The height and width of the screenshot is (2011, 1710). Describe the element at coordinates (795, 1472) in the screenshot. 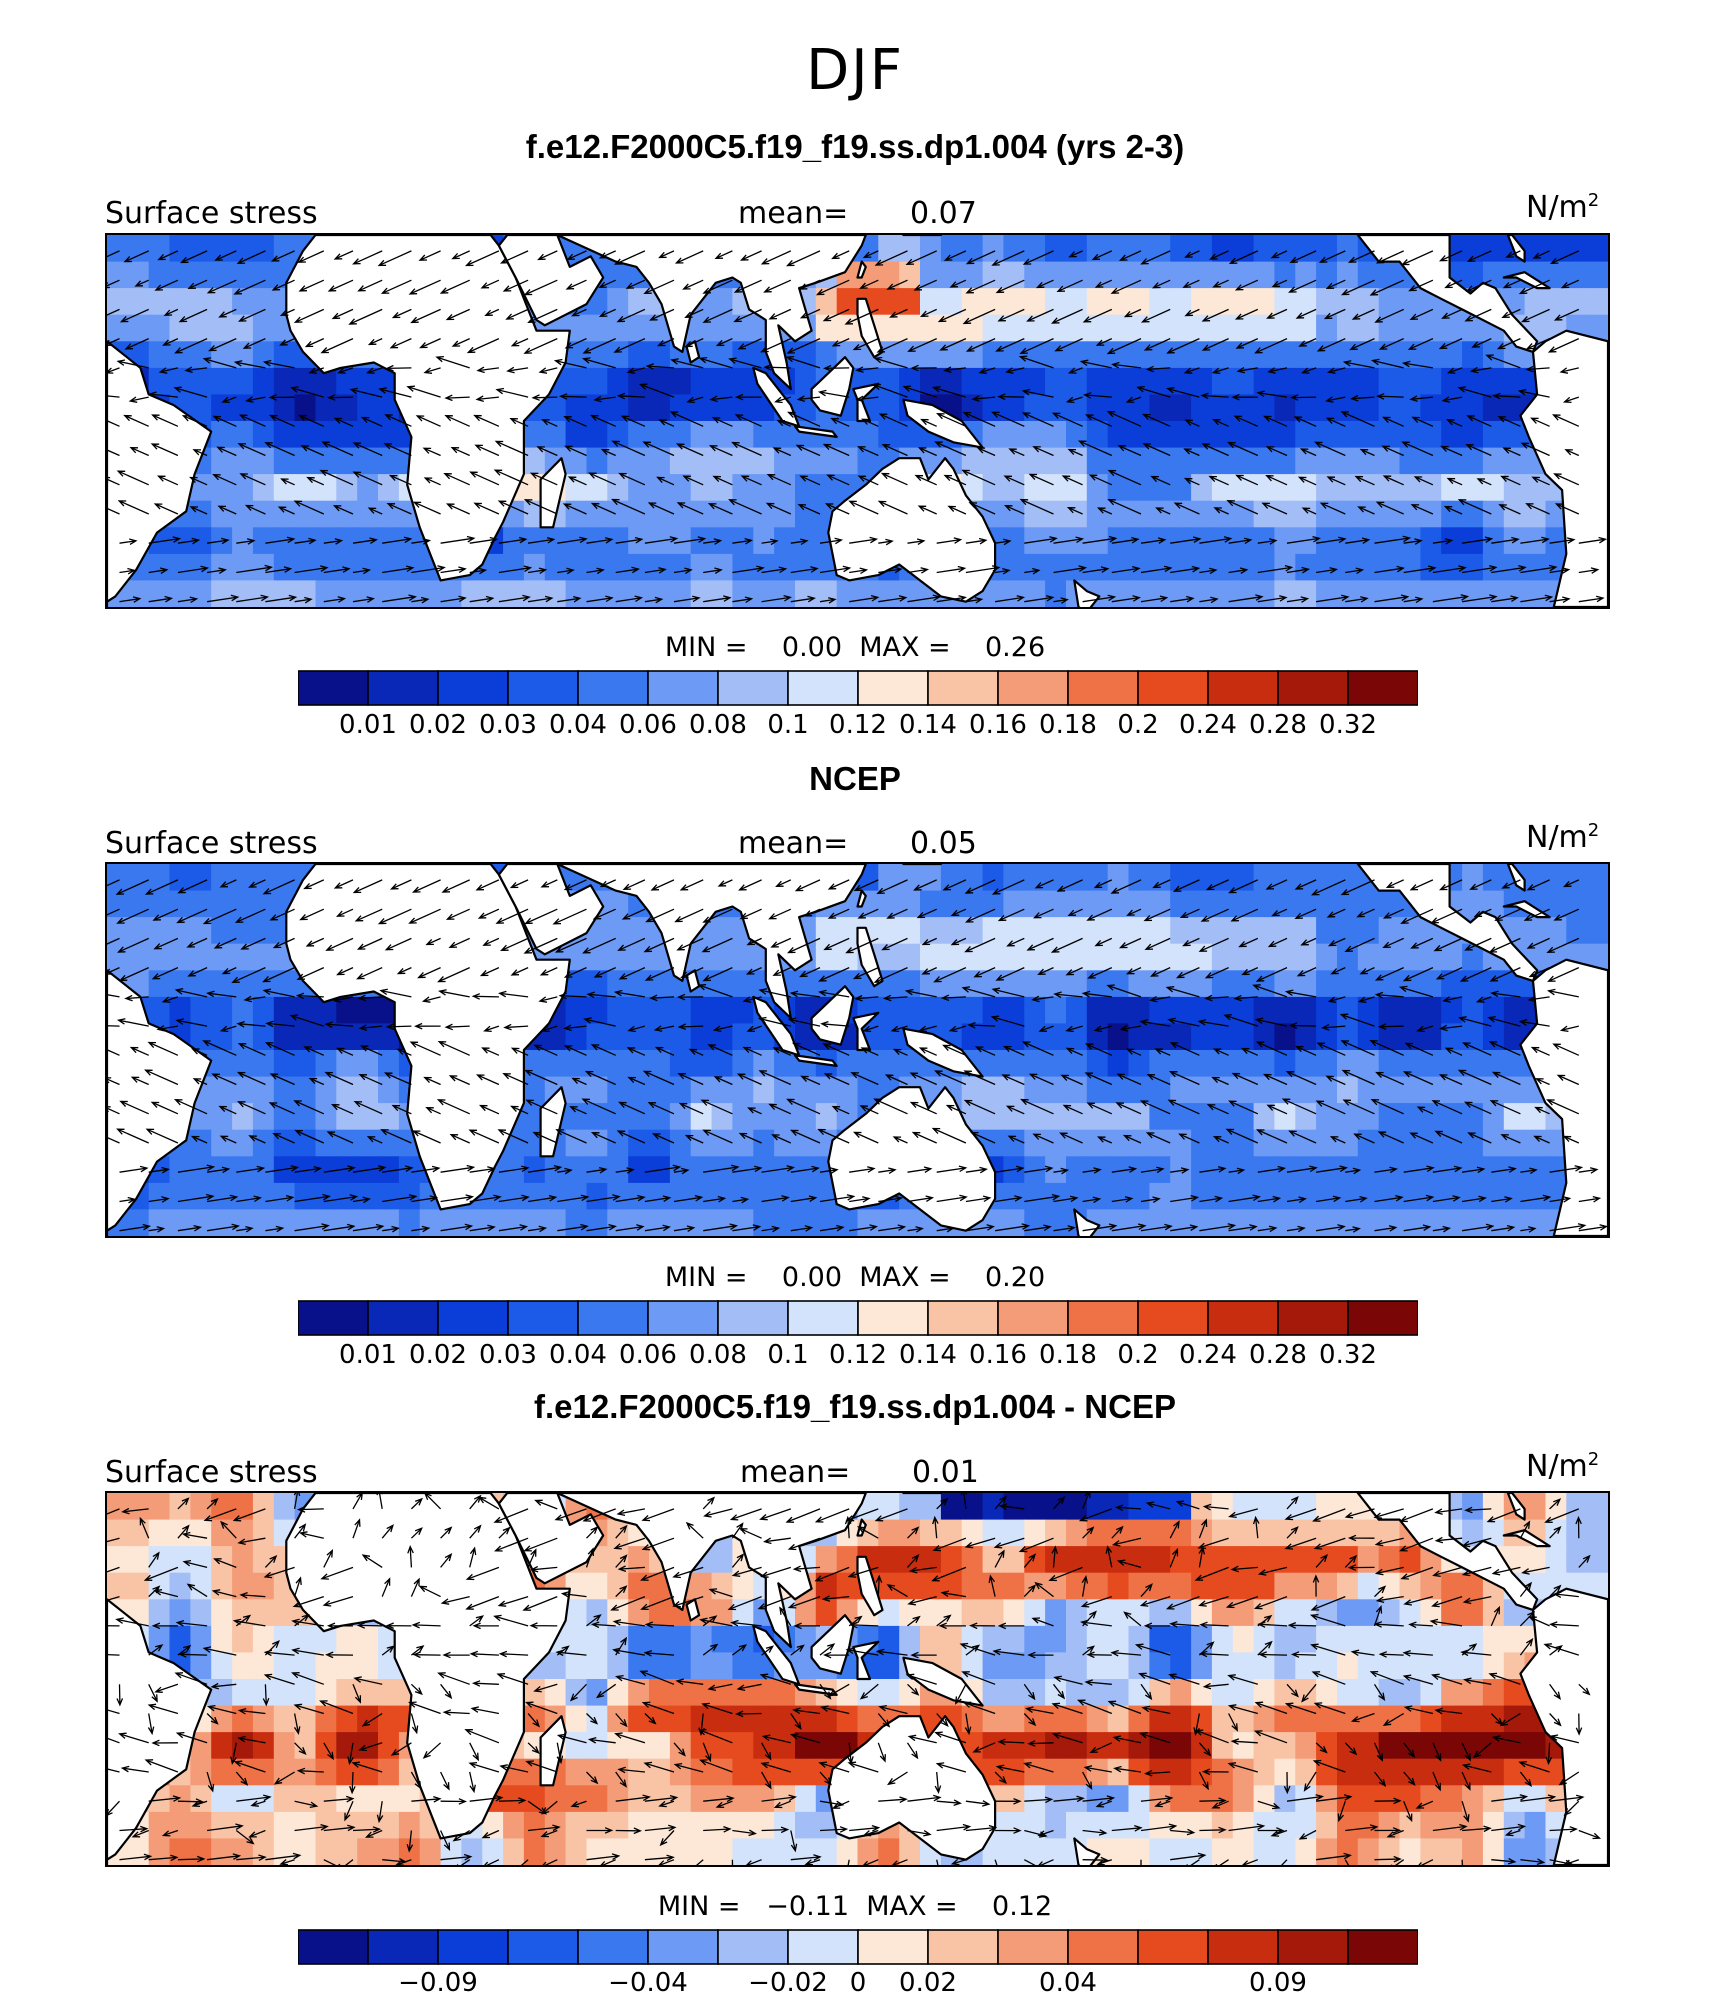

I see `panel-3-mean-label: mean=` at that location.